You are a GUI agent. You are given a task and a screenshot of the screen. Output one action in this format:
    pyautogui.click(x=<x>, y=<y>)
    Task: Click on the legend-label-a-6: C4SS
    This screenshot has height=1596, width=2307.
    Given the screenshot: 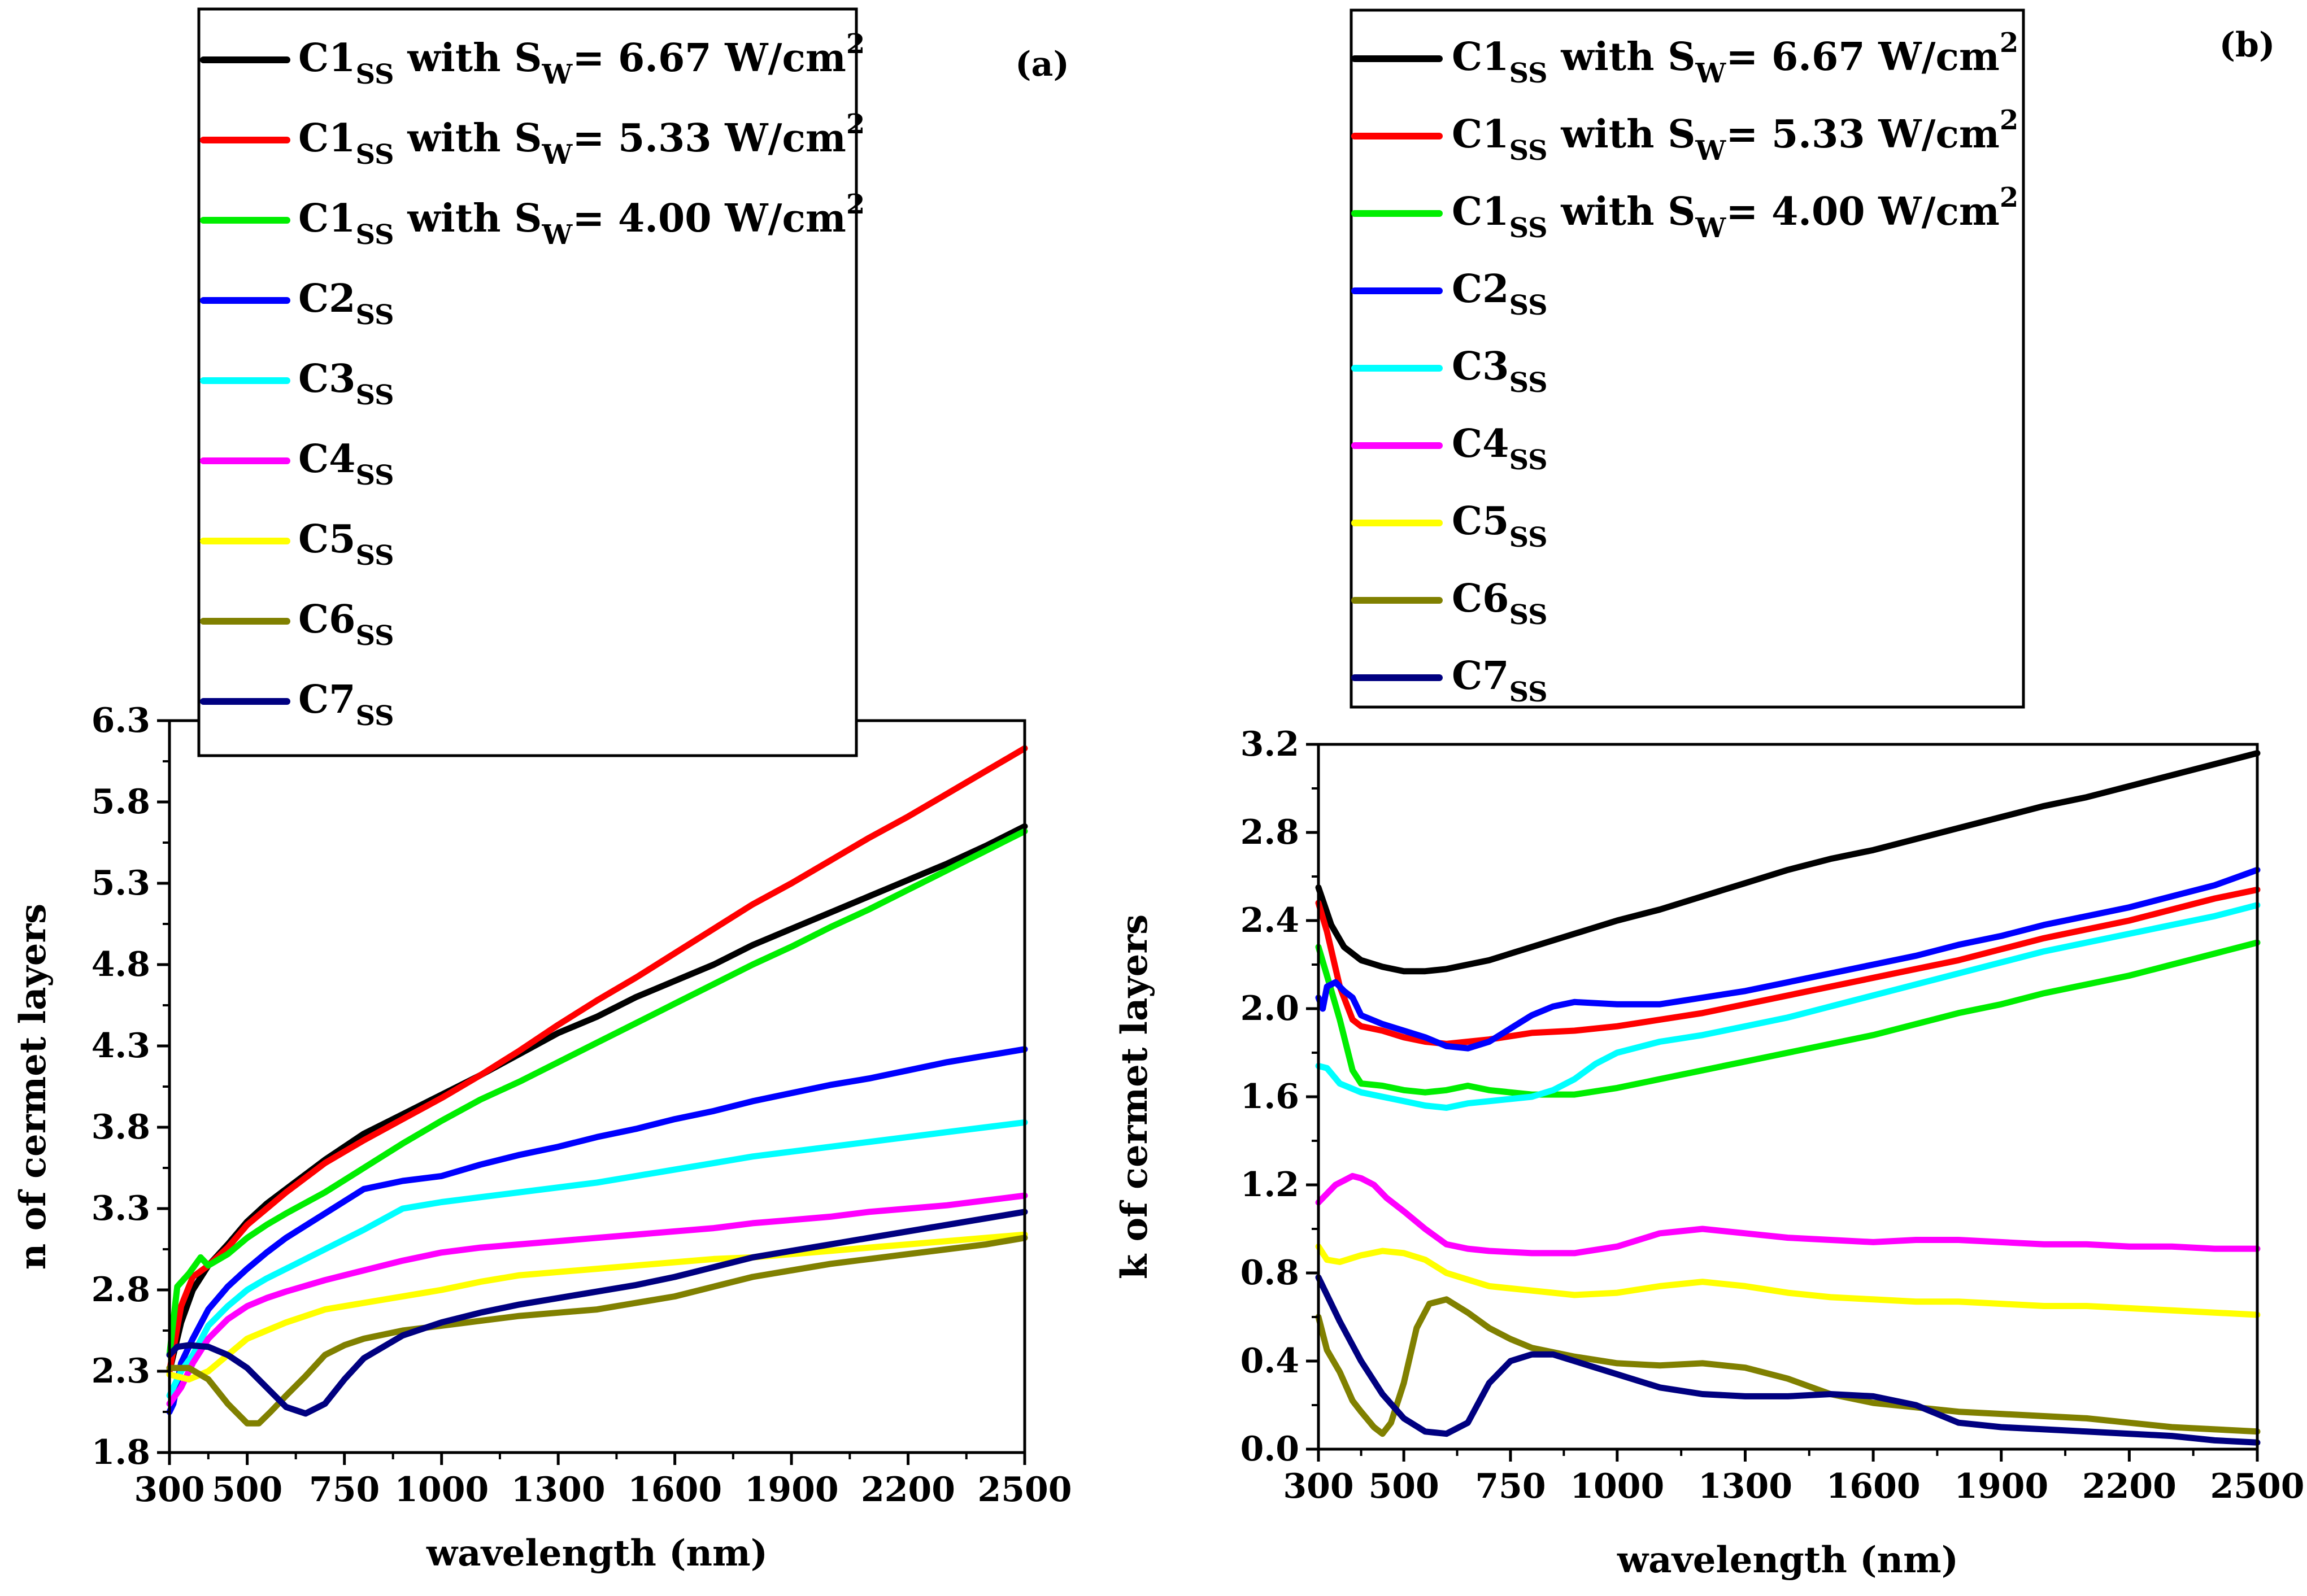 What is the action you would take?
    pyautogui.click(x=346, y=464)
    